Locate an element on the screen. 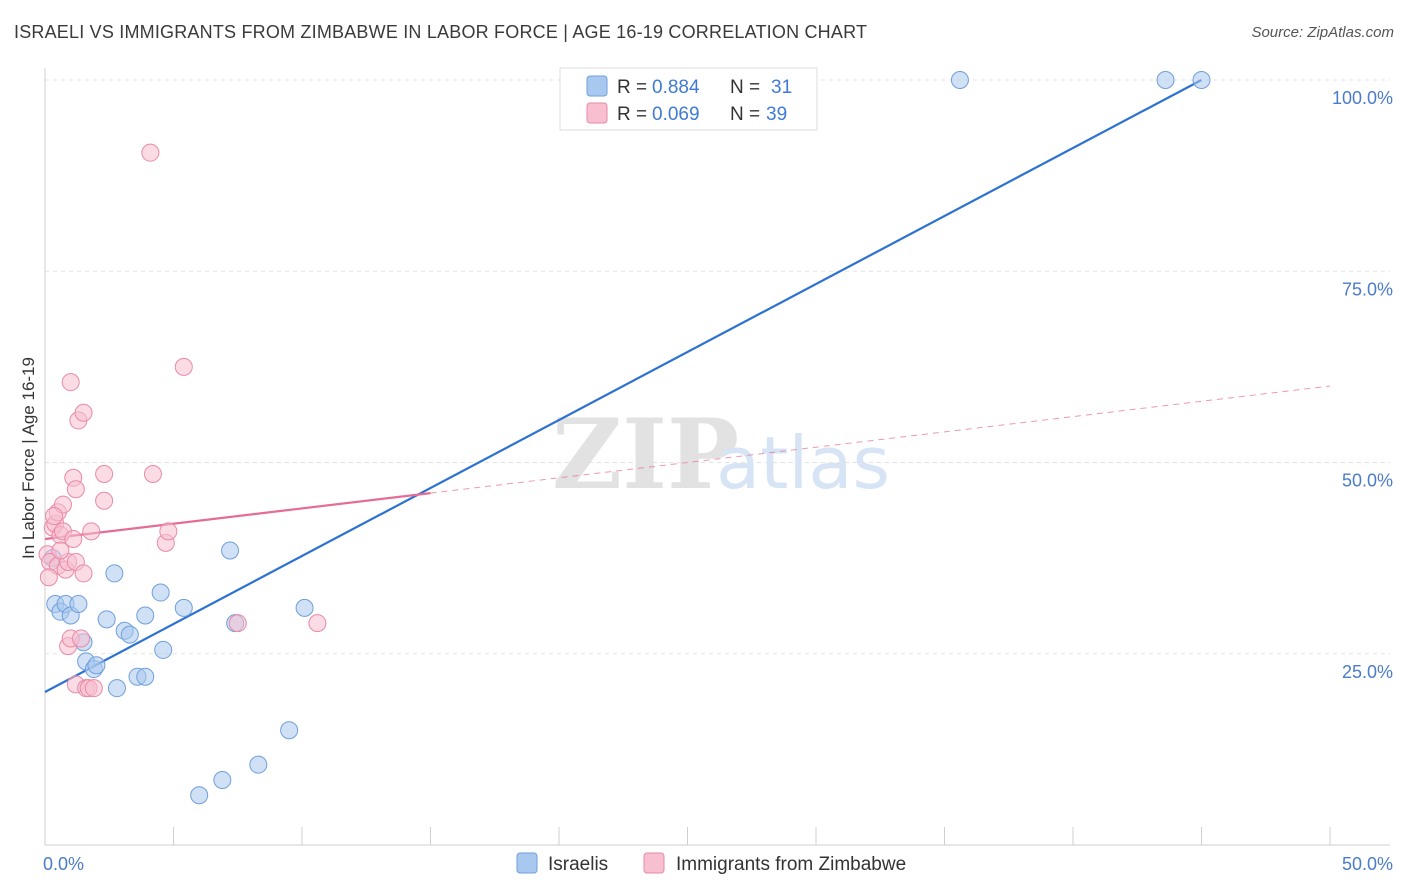  watermark-atlas: atlas is located at coordinates (803, 463).